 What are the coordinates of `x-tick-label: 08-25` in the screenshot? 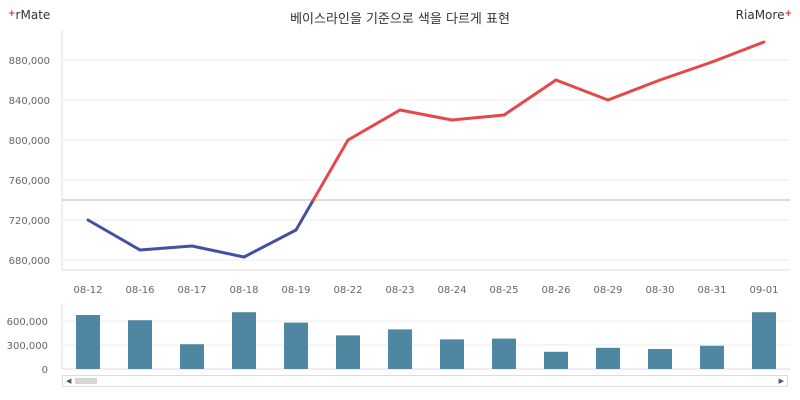 It's located at (503, 290).